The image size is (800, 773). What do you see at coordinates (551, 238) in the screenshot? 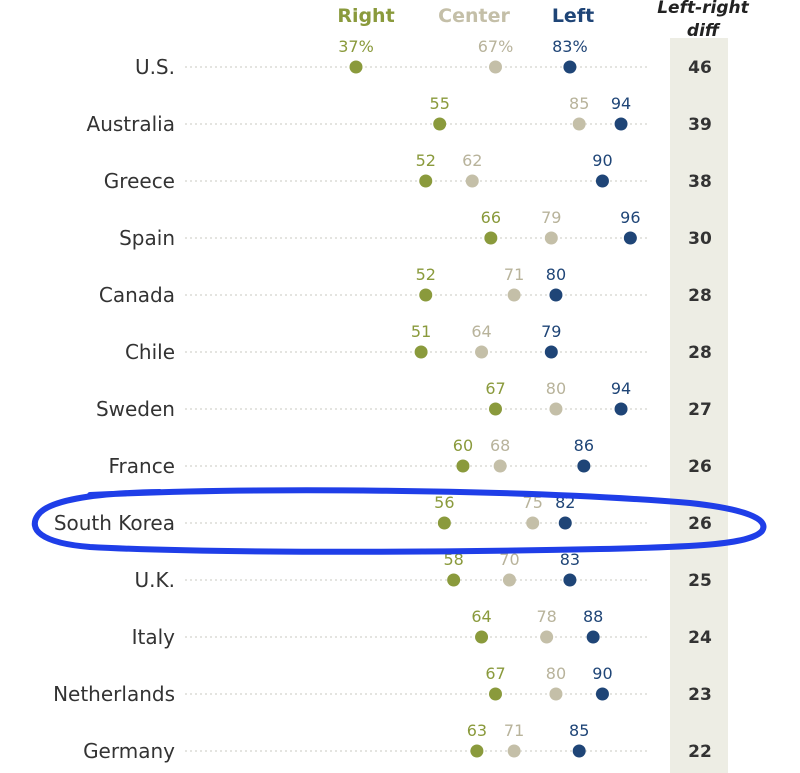
I see `dot-center-spain` at bounding box center [551, 238].